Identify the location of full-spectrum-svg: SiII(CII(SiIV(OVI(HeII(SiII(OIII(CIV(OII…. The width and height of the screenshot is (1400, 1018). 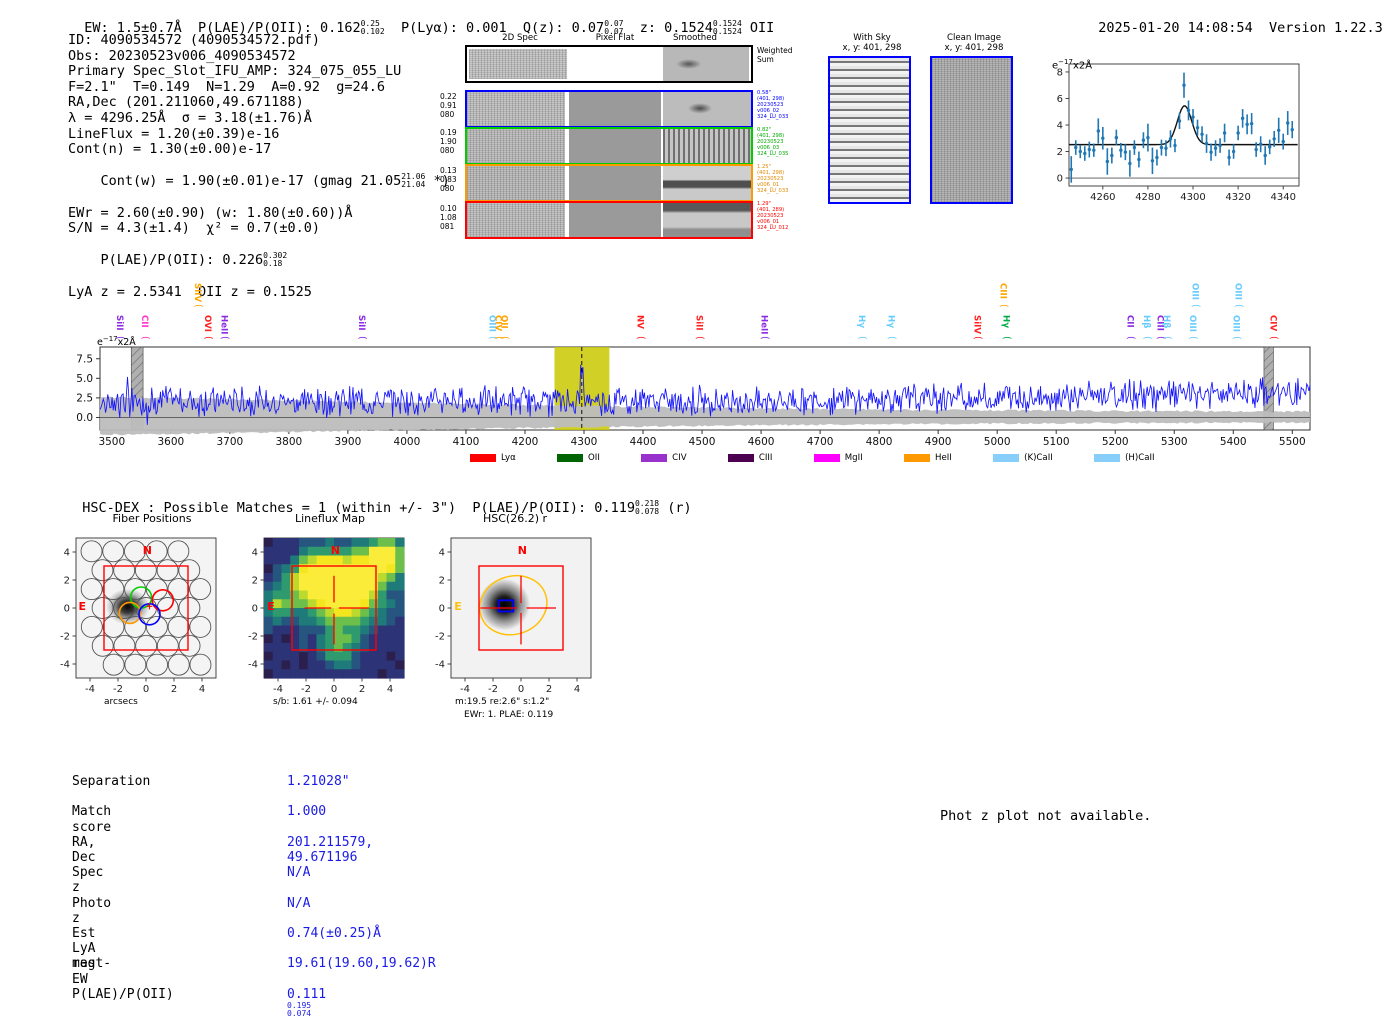
(693, 365).